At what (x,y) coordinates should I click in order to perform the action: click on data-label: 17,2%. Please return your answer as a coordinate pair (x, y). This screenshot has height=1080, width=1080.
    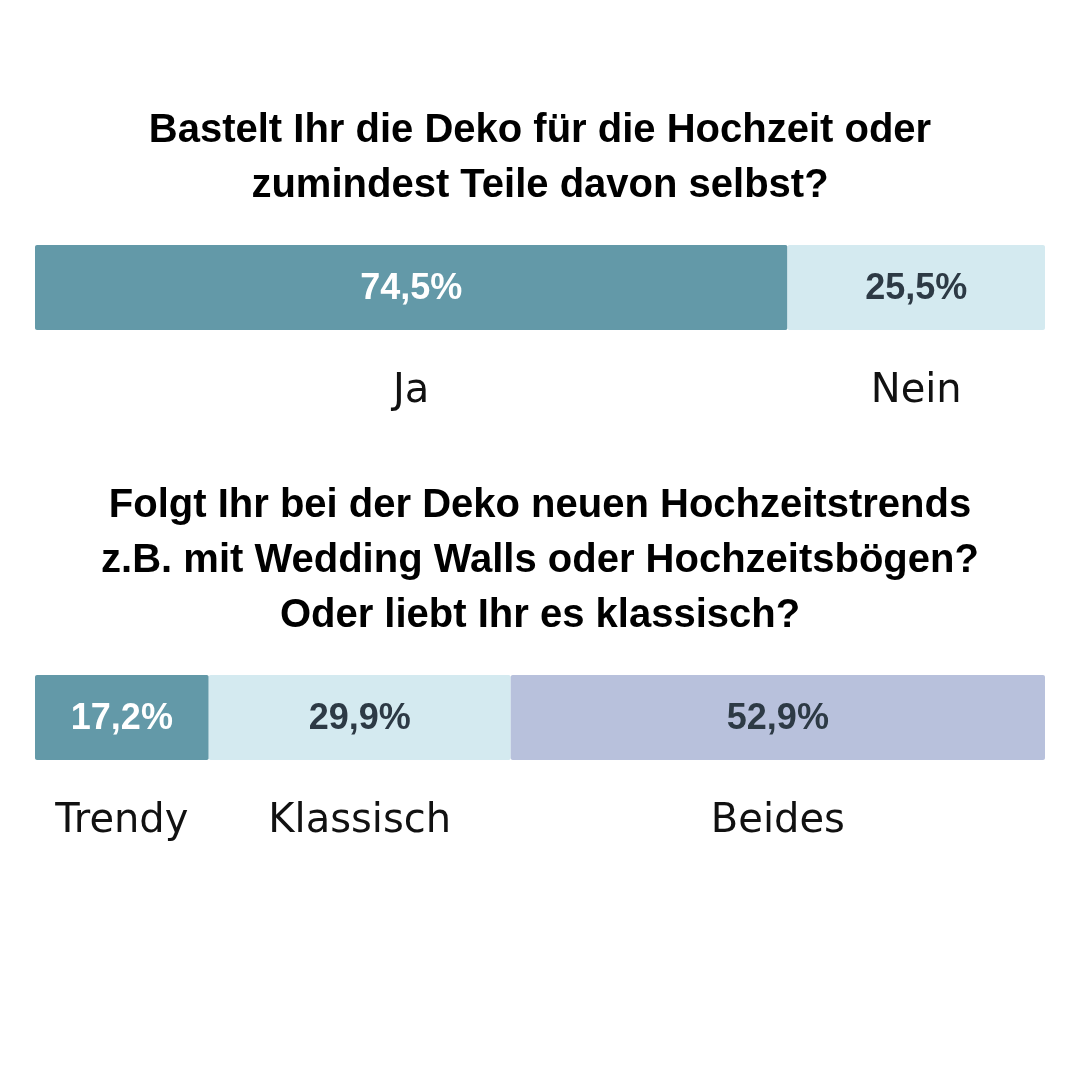
    Looking at the image, I should click on (121, 716).